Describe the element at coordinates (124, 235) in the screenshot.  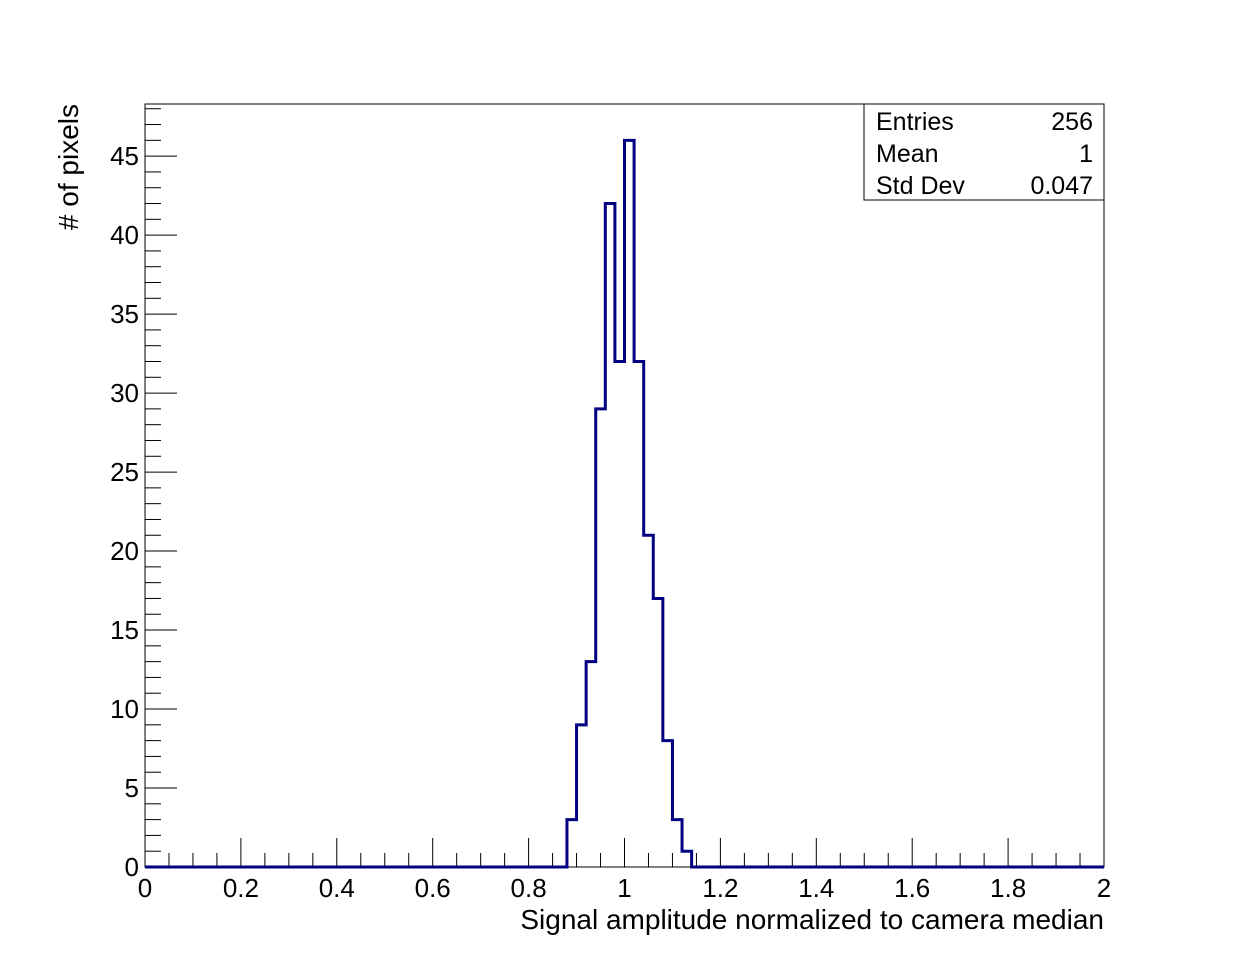
I see `y-tick-label: 40` at that location.